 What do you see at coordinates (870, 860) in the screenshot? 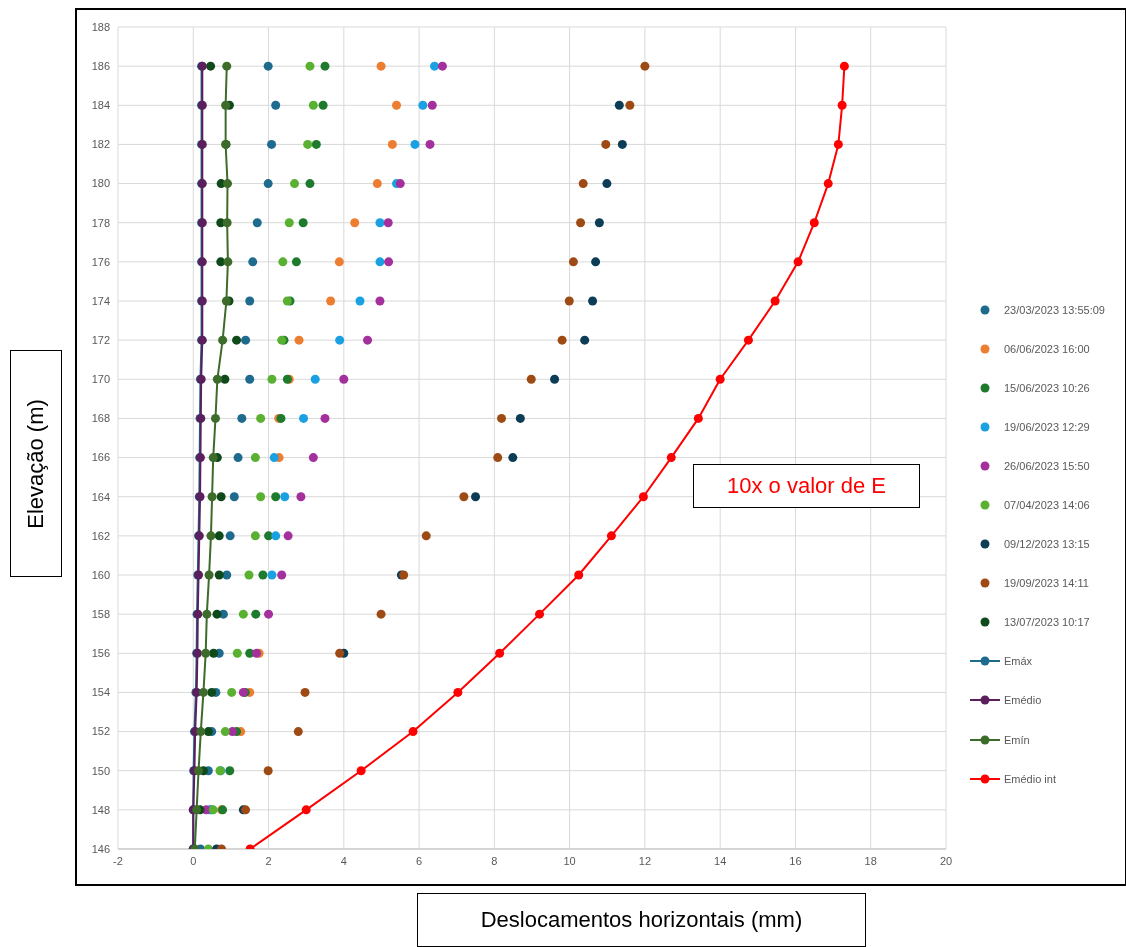
I see `x-tick-label: 18` at bounding box center [870, 860].